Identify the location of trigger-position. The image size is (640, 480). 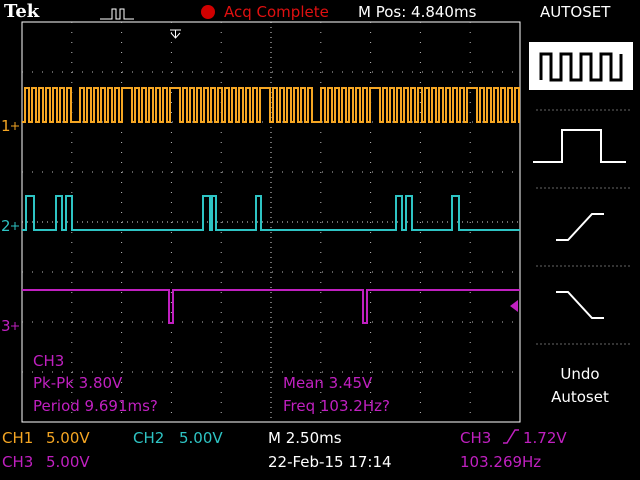
(175, 34).